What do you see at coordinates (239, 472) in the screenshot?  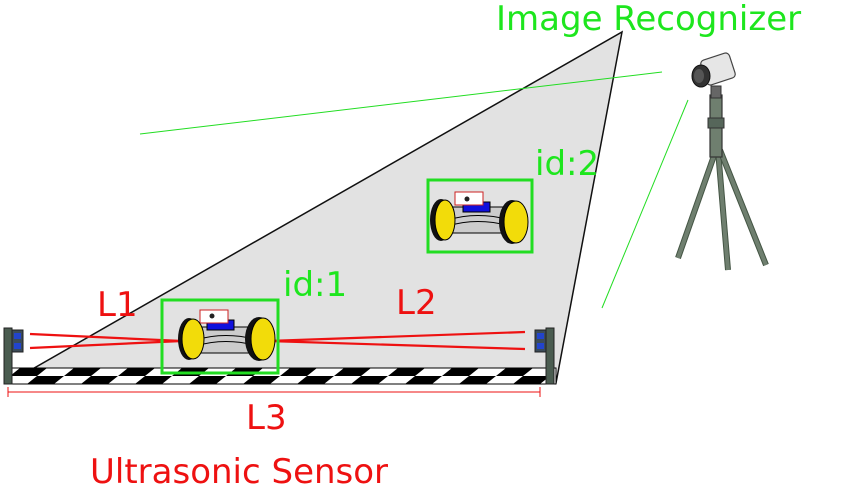 I see `ultrasonic-sensor-label: Ultrasonic Sensor` at bounding box center [239, 472].